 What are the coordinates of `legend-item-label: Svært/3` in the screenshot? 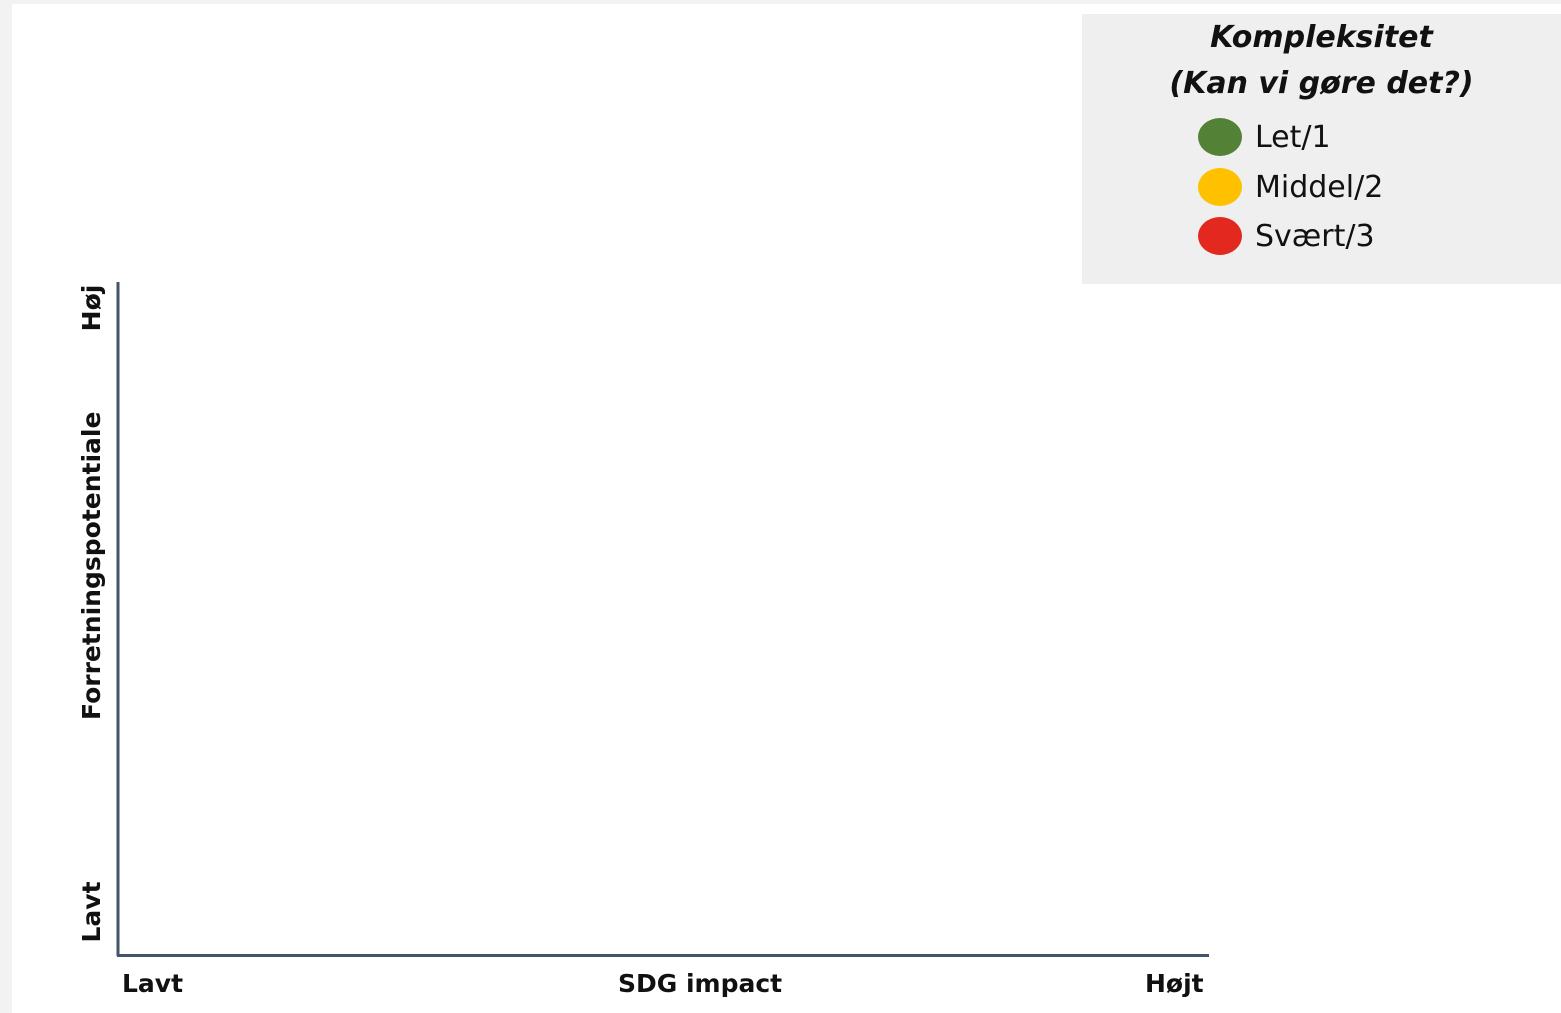 It's located at (1315, 236).